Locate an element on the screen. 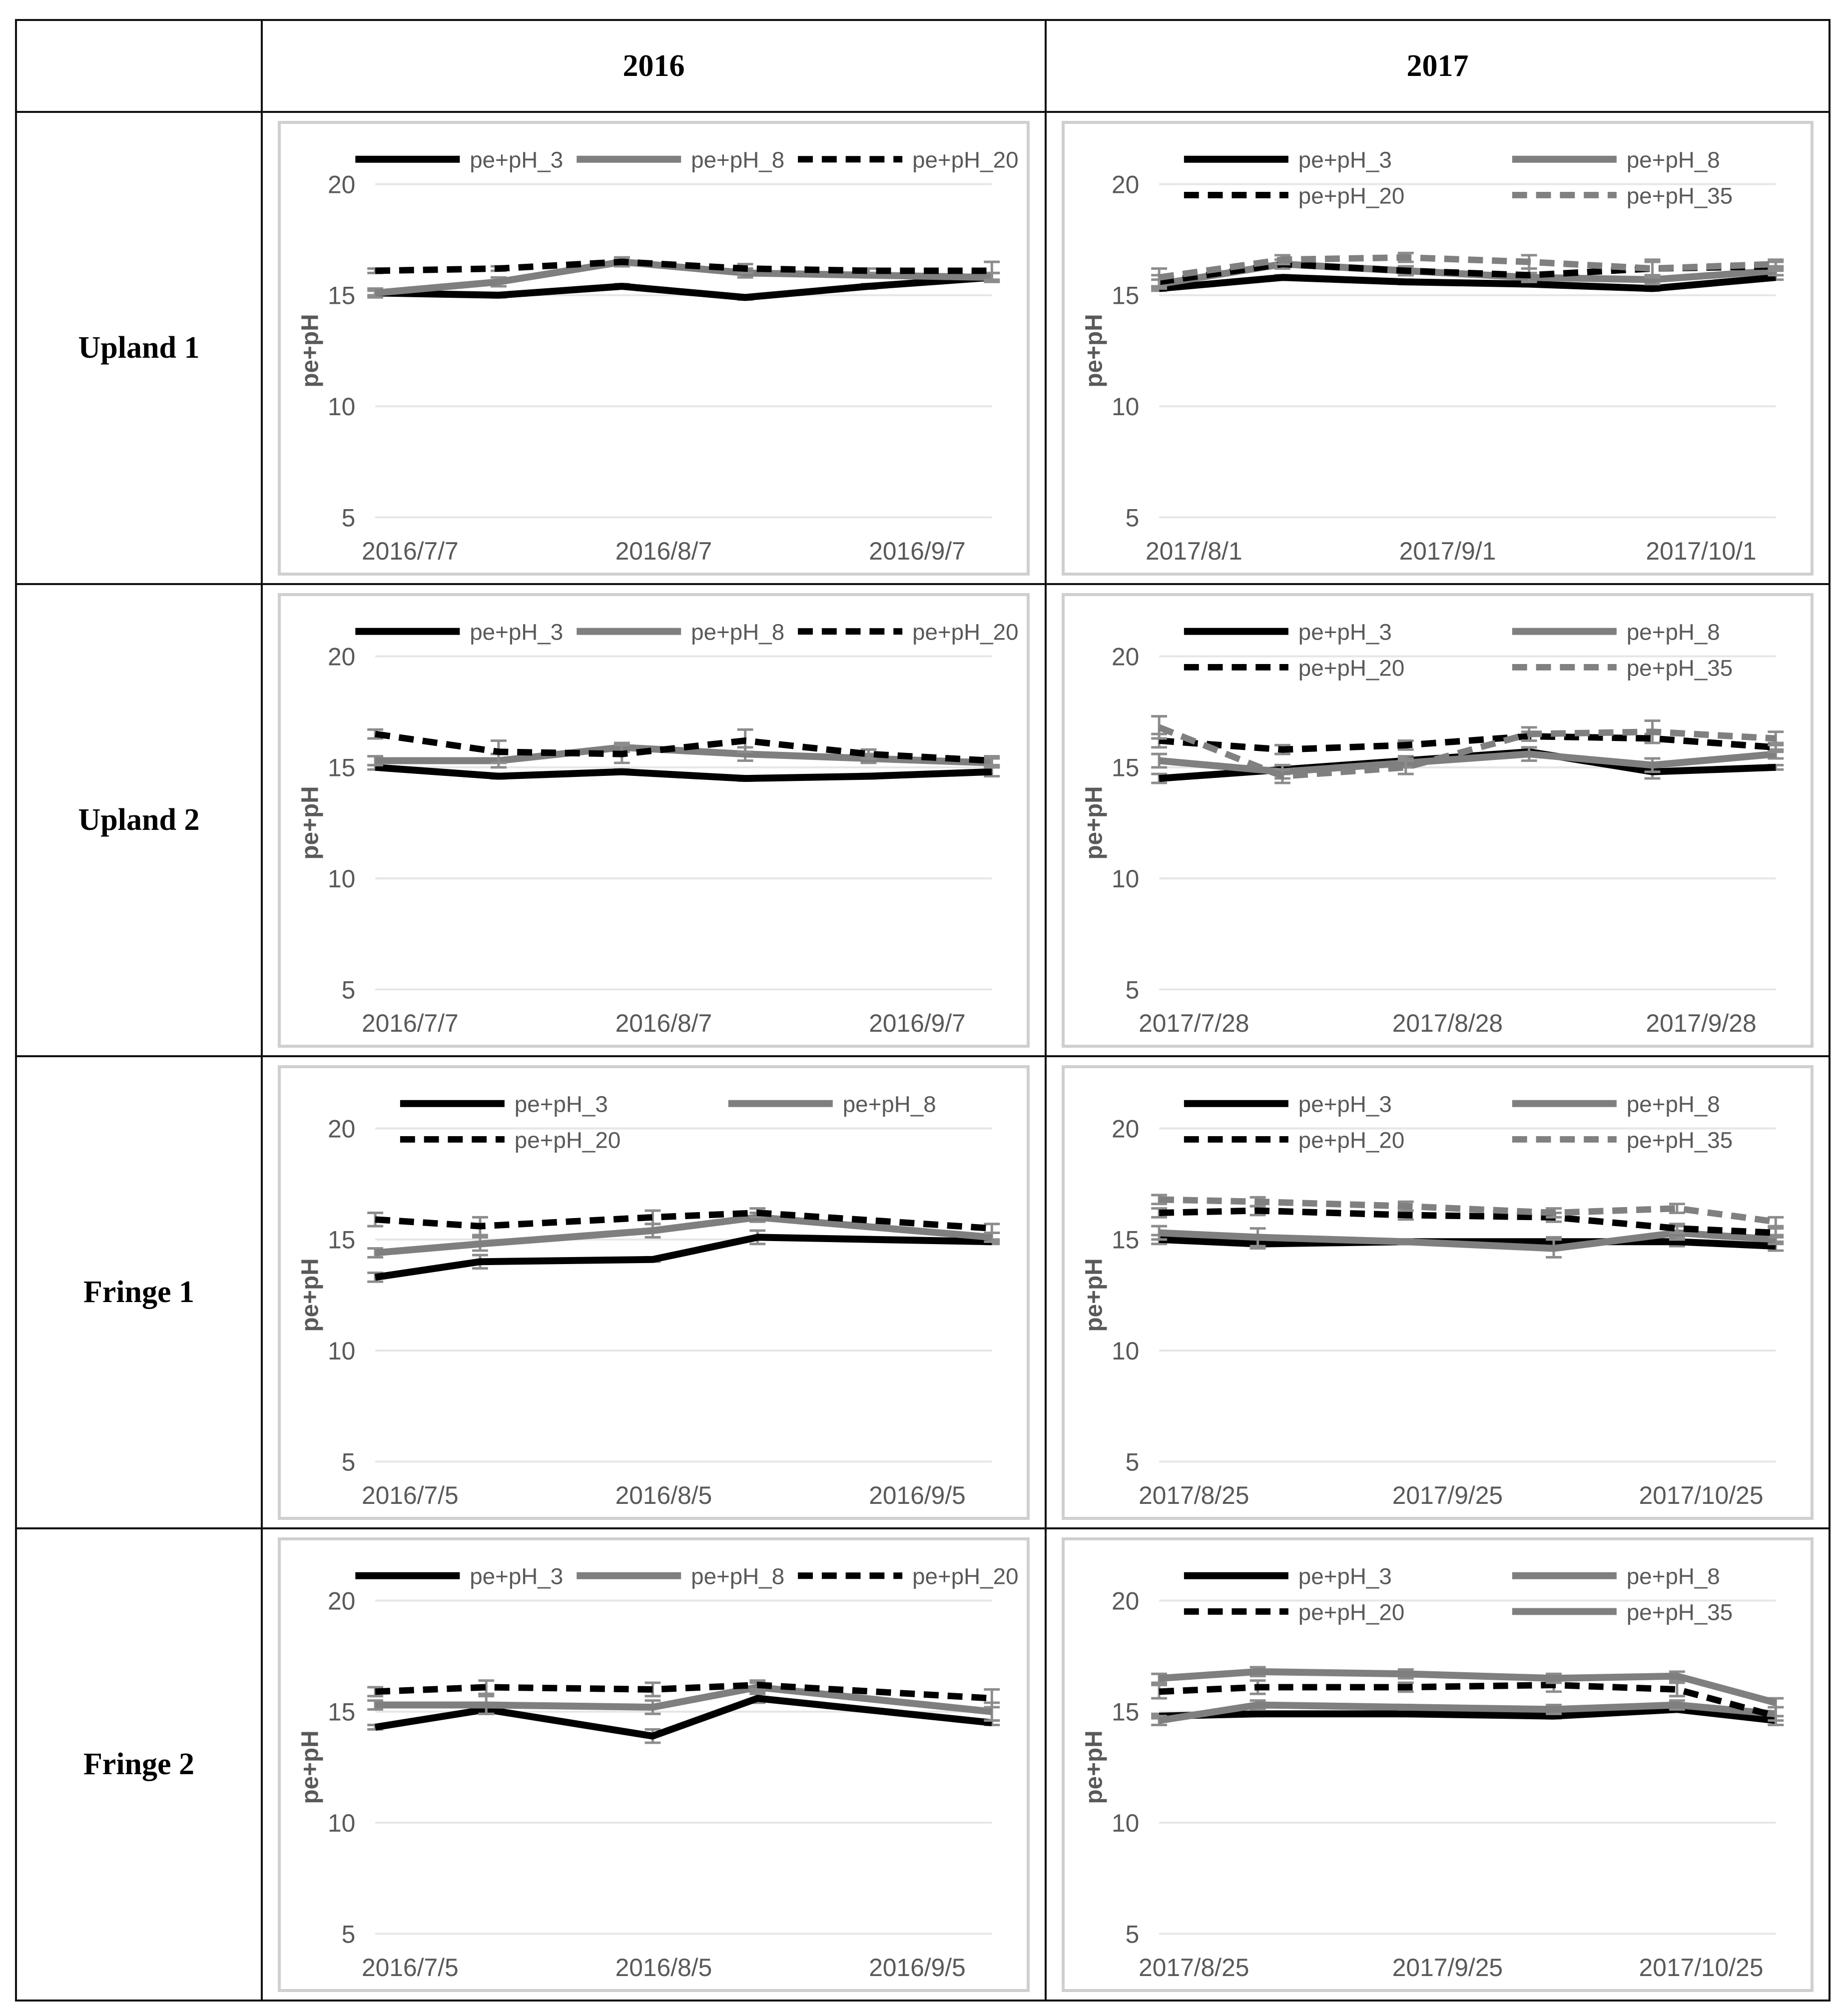 This screenshot has width=1843, height=2016. y-tick-label: 20 is located at coordinates (341, 1601).